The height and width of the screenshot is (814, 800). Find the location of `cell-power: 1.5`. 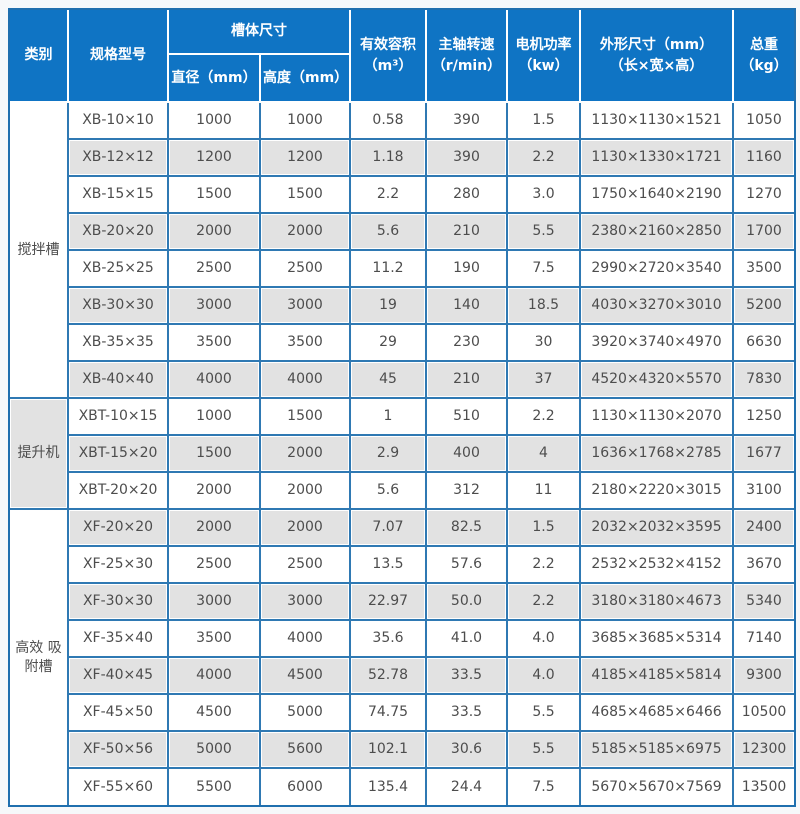

cell-power: 1.5 is located at coordinates (544, 528).